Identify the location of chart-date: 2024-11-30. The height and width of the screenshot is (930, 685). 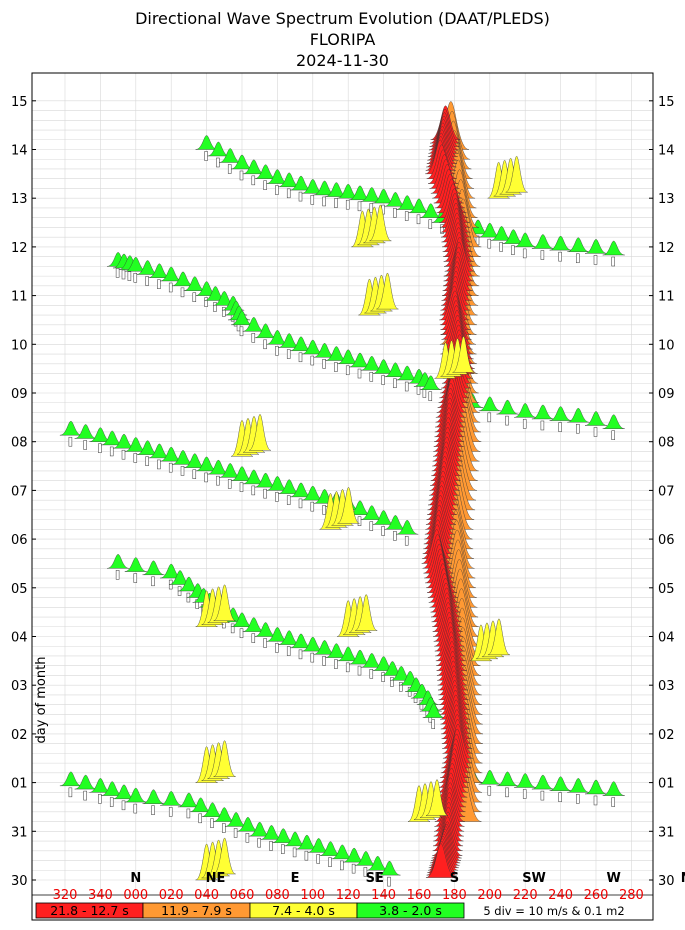
(342, 60).